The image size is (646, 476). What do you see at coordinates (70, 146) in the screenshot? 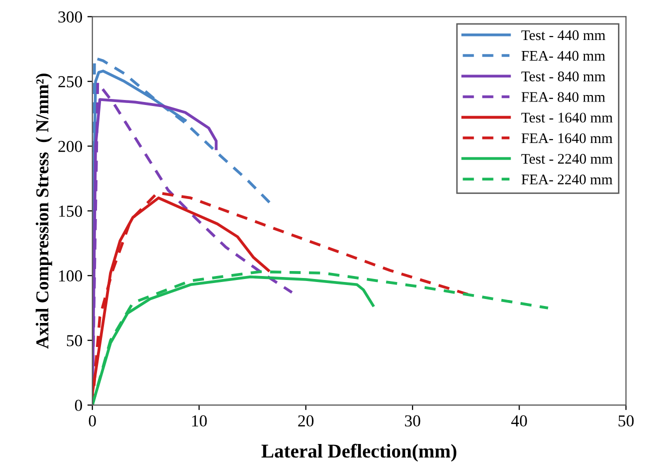
I see `y-tick-label: 200` at bounding box center [70, 146].